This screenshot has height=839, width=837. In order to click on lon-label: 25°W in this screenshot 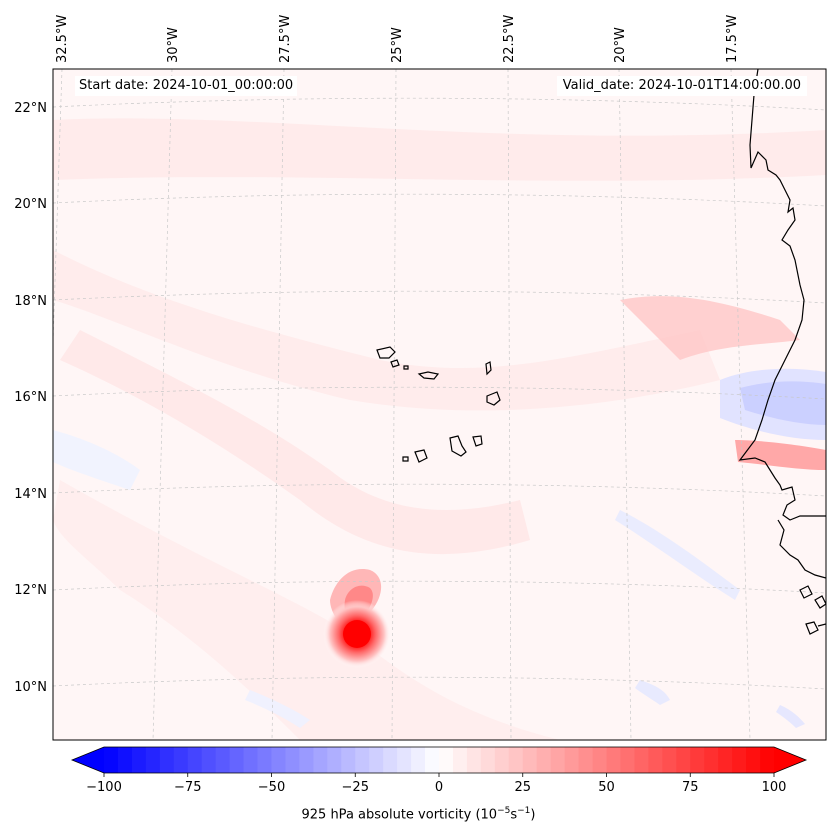, I will do `click(397, 45)`.